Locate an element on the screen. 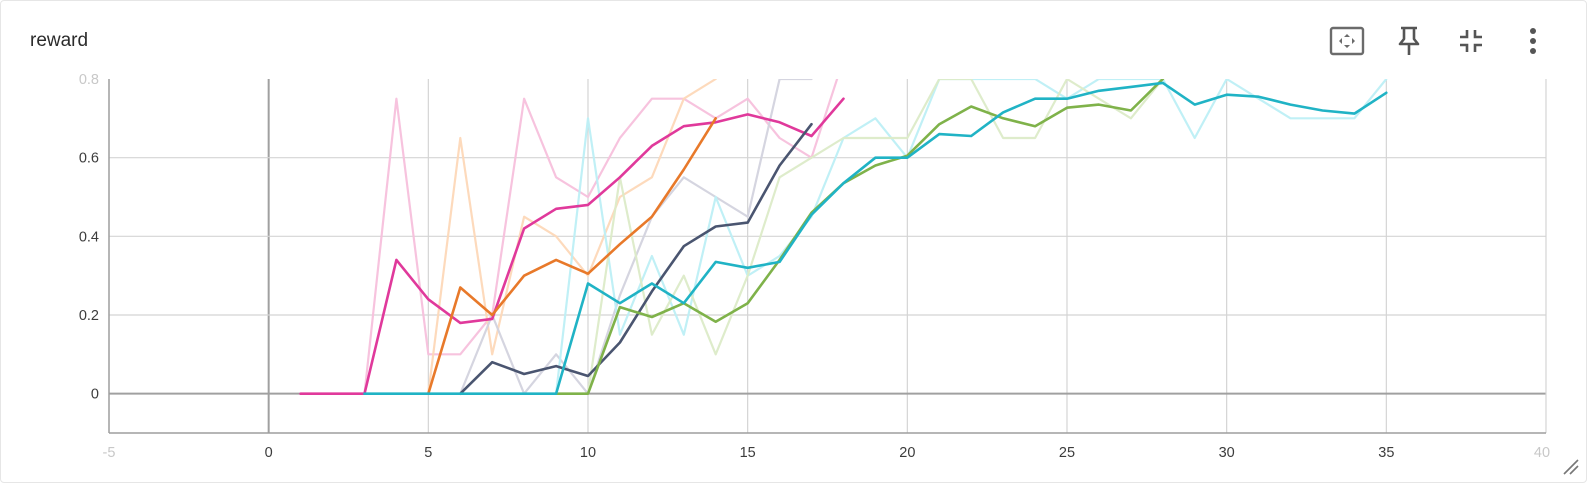 This screenshot has height=486, width=1589. x-tick-label-edge: 40 is located at coordinates (1542, 453).